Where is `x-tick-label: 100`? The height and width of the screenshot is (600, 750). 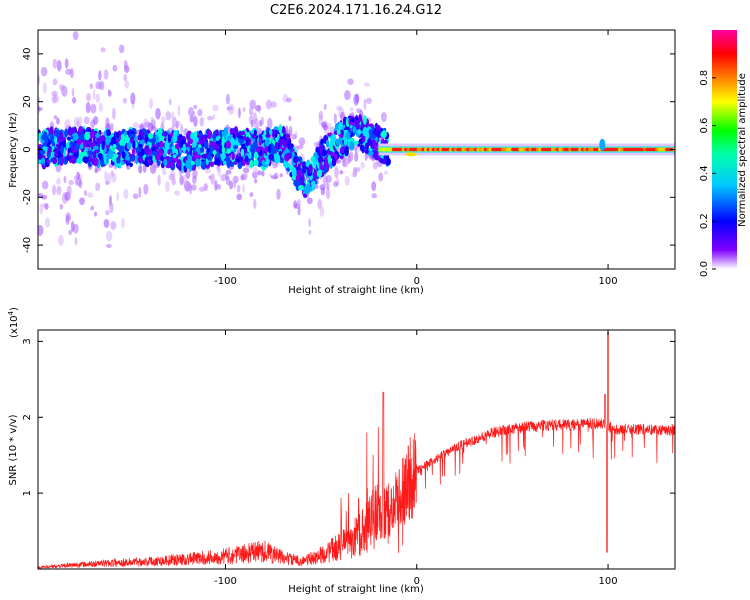 x-tick-label: 100 is located at coordinates (608, 581).